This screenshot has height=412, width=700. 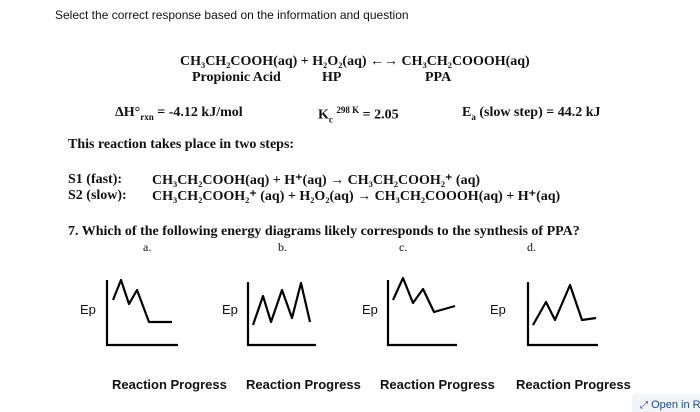 I want to click on diagram-d, so click(x=562, y=314).